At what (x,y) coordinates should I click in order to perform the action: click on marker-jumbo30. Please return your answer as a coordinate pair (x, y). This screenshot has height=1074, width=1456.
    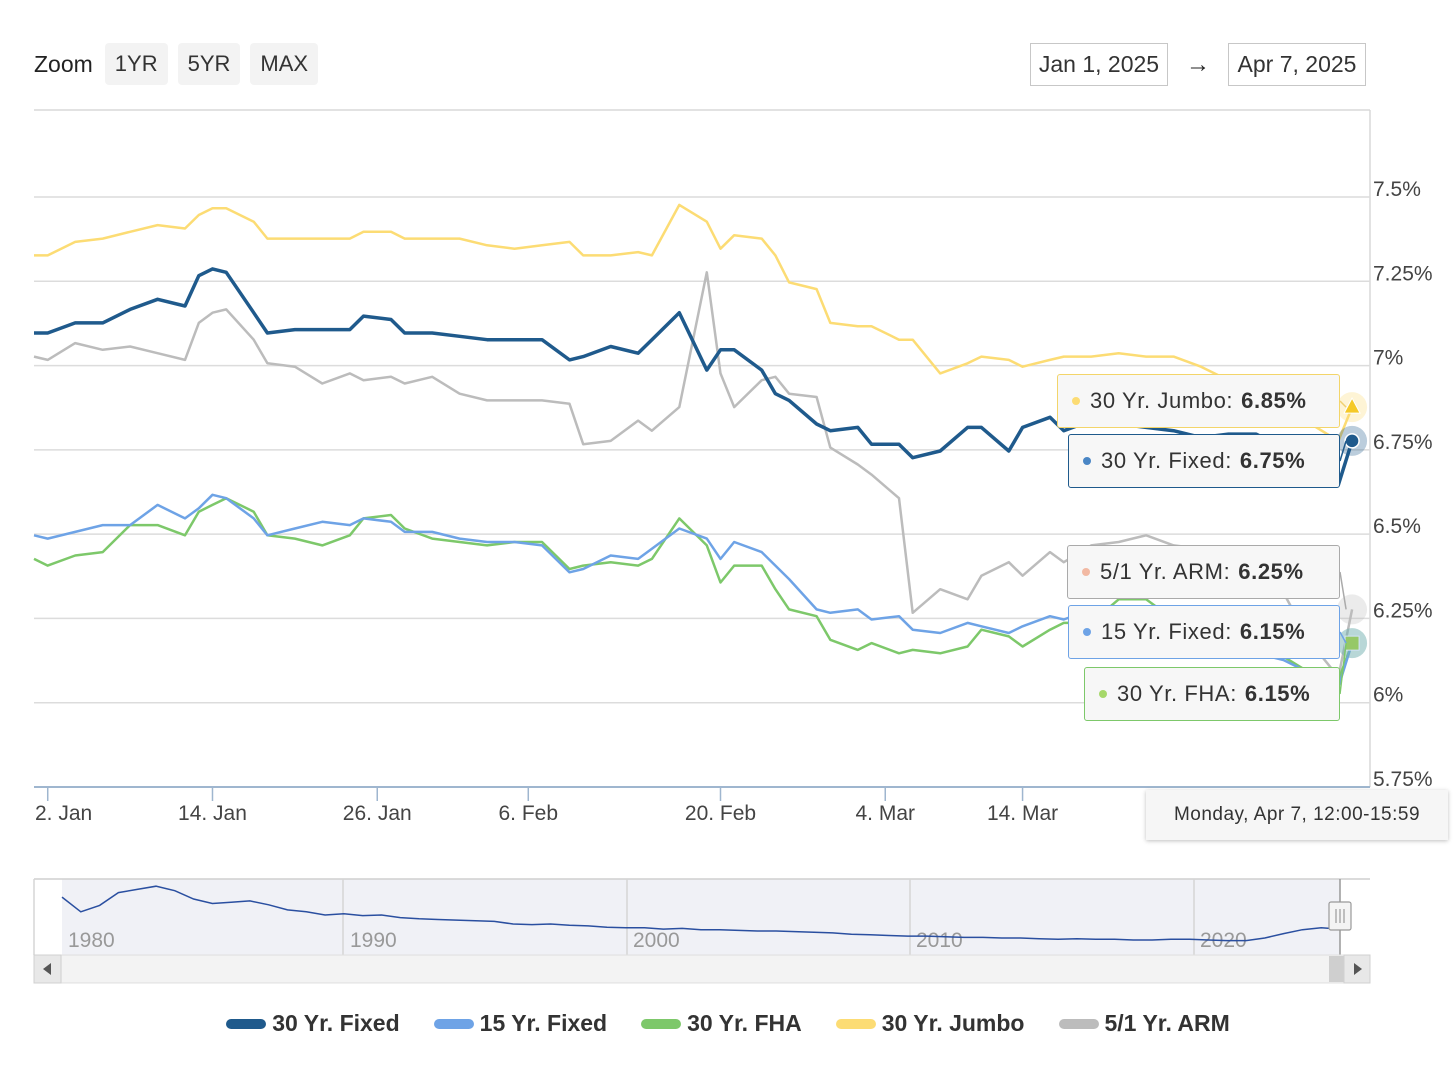
    Looking at the image, I should click on (1352, 405).